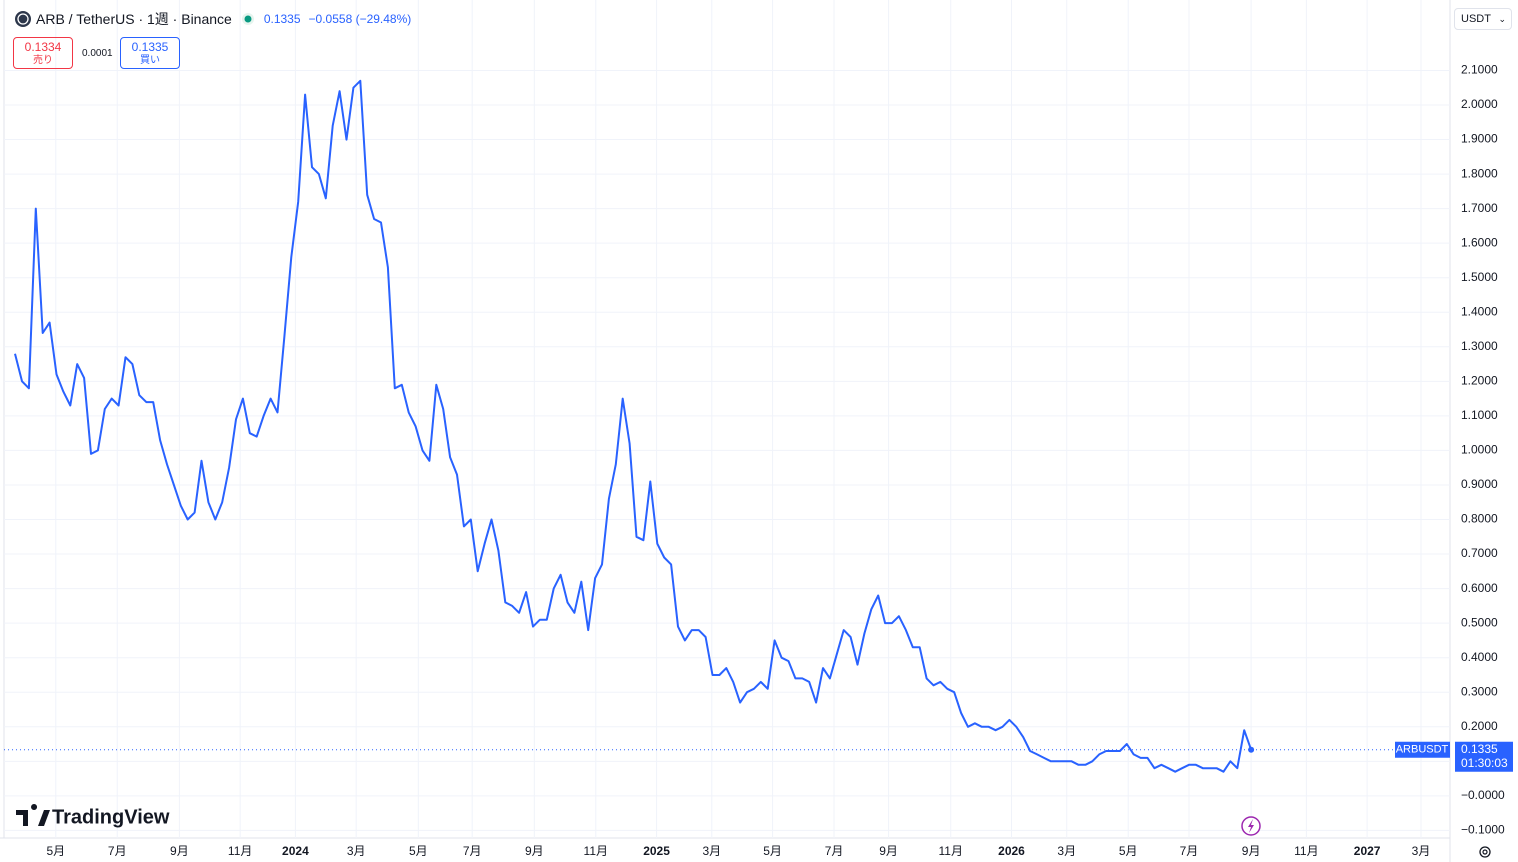 The image size is (1518, 862). I want to click on y-tick-label: 0.4000, so click(1479, 657).